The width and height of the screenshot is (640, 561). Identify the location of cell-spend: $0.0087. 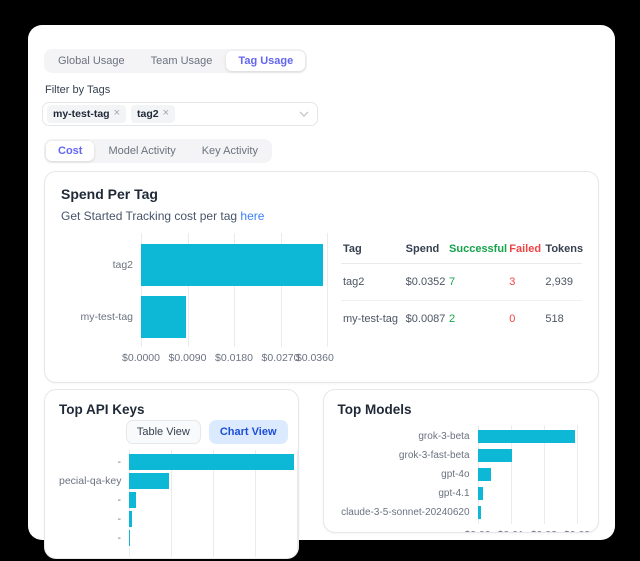
(425, 319).